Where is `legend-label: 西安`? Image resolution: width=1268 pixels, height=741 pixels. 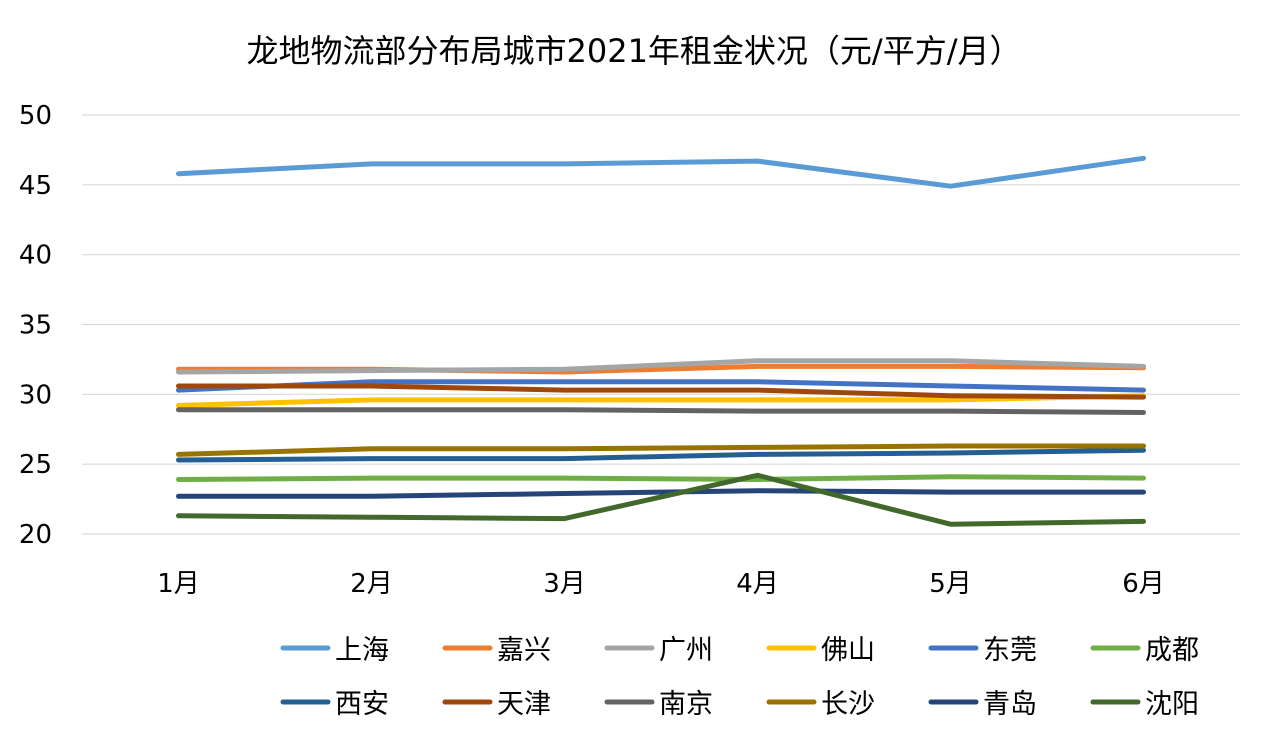 legend-label: 西安 is located at coordinates (362, 704).